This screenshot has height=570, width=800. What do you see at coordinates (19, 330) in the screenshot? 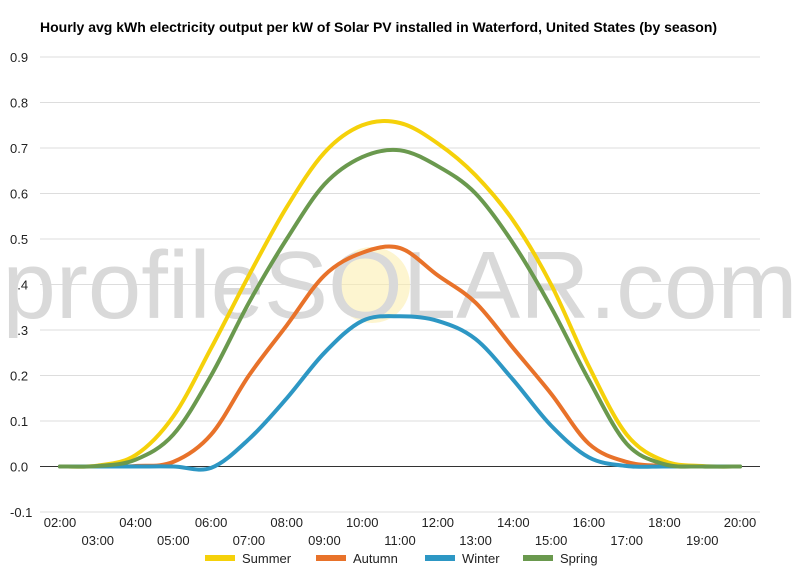
I see `y-tick-label: 0.3` at bounding box center [19, 330].